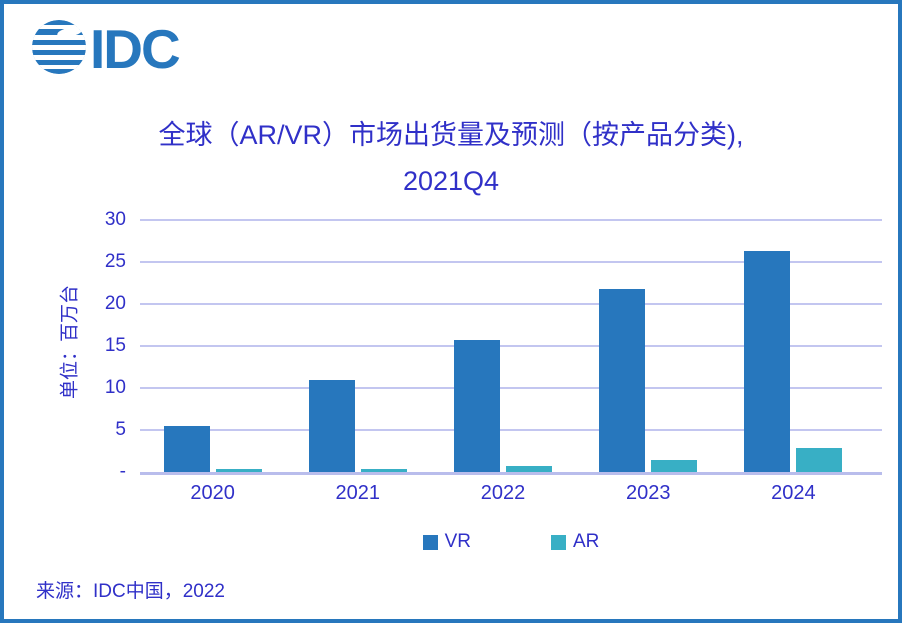  I want to click on legend-swatch-vr, so click(430, 542).